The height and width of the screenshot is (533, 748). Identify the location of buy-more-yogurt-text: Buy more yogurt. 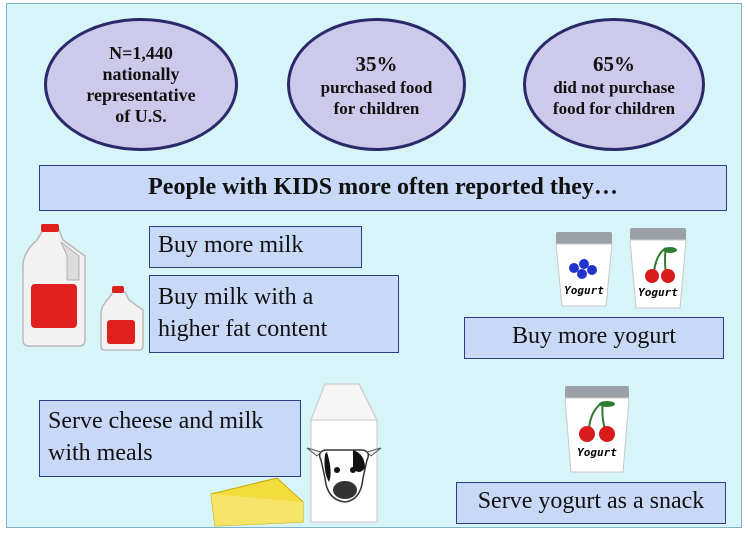
(594, 336).